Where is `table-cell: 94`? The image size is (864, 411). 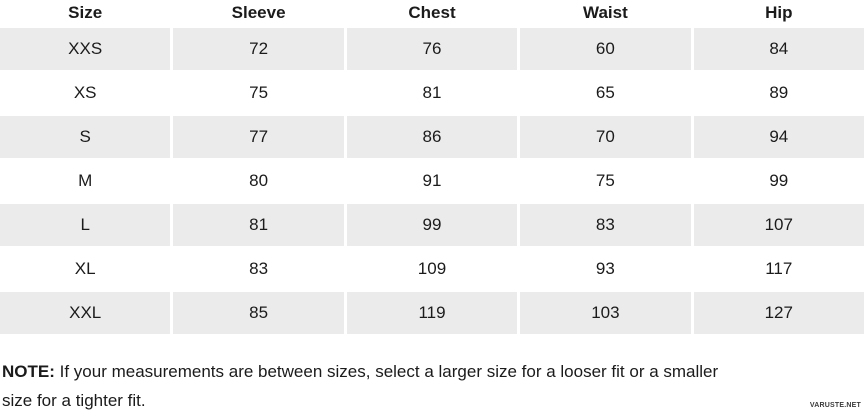
table-cell: 94 is located at coordinates (778, 137).